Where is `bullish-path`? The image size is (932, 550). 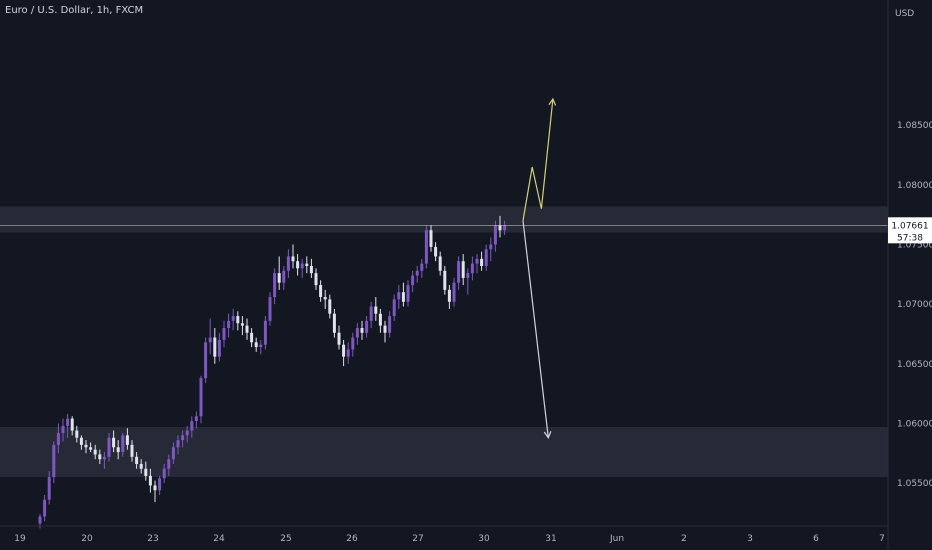 bullish-path is located at coordinates (538, 159).